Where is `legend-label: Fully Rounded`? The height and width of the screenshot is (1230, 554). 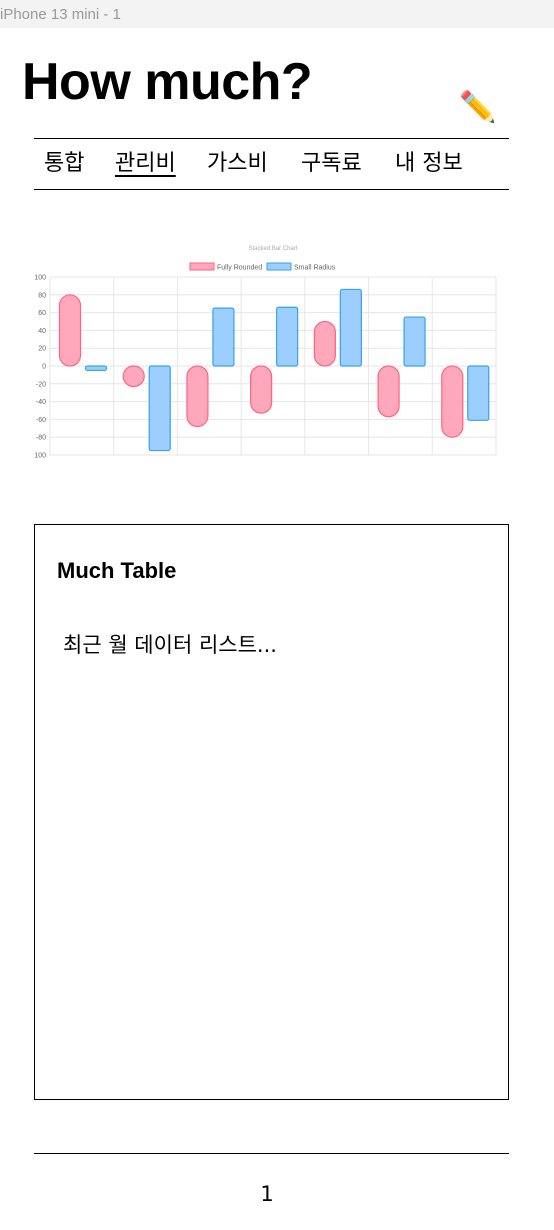
legend-label: Fully Rounded is located at coordinates (239, 268).